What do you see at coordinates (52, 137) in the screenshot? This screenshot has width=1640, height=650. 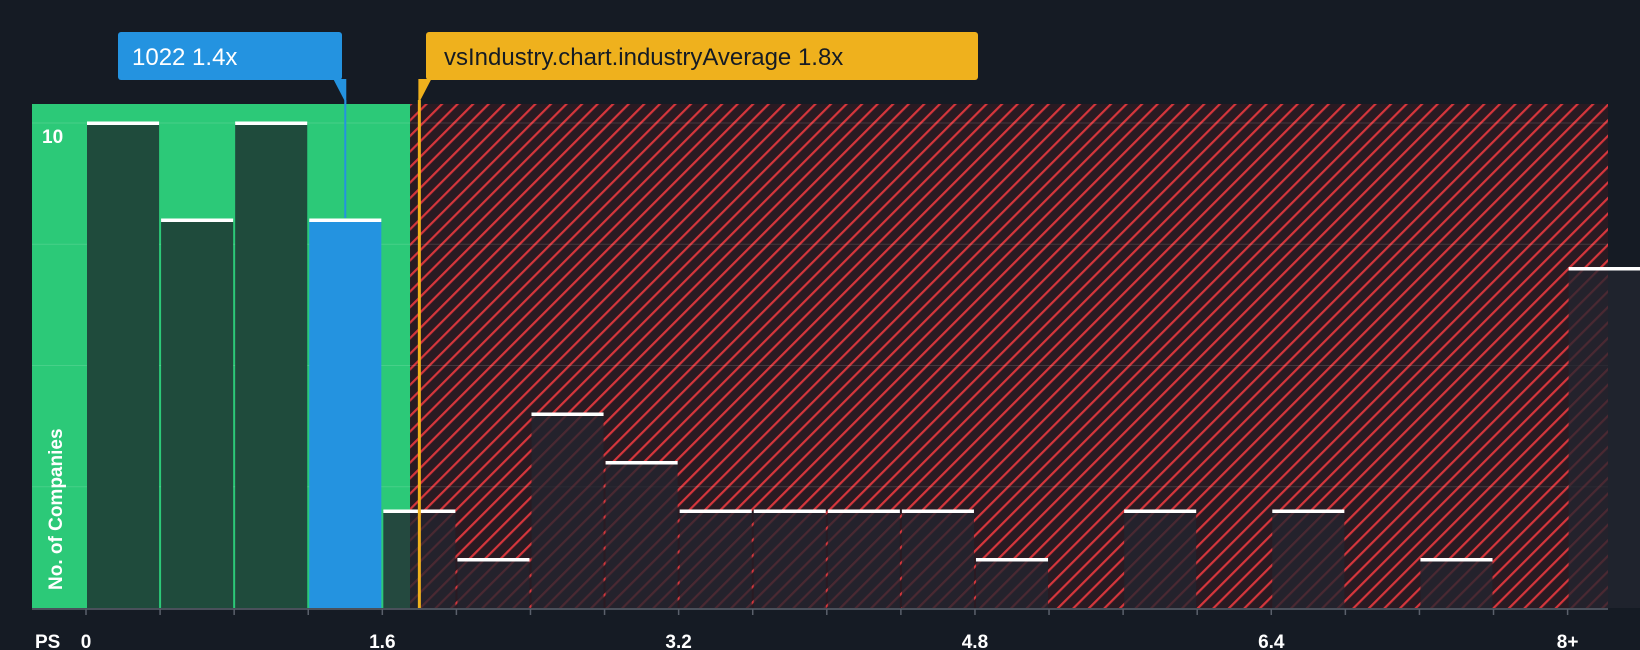 I see `y-tick-label: 10` at bounding box center [52, 137].